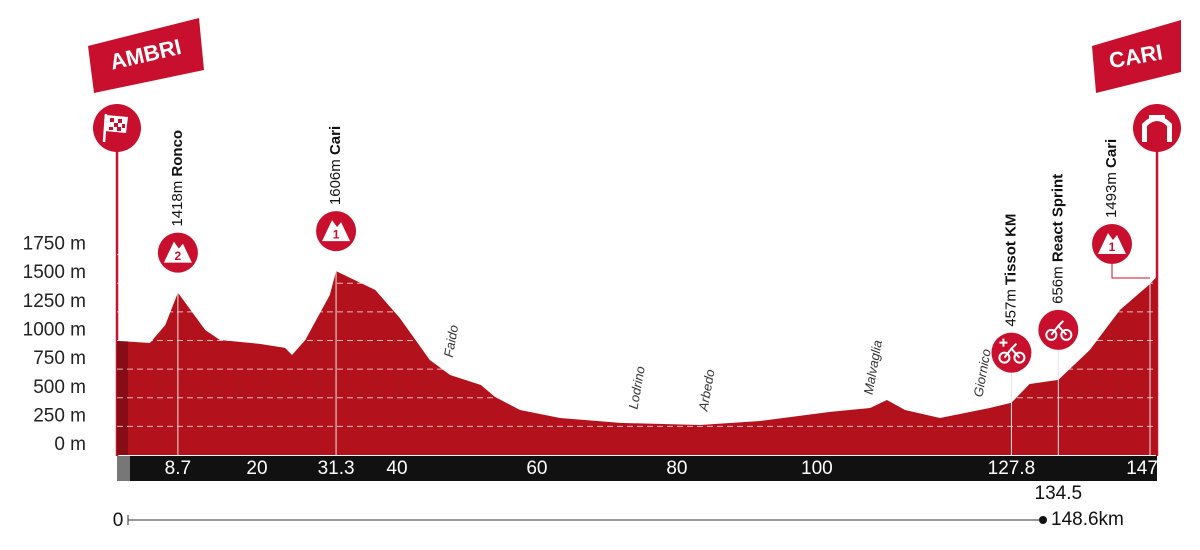 The width and height of the screenshot is (1200, 550). Describe the element at coordinates (117, 128) in the screenshot. I see `start-icon` at that location.